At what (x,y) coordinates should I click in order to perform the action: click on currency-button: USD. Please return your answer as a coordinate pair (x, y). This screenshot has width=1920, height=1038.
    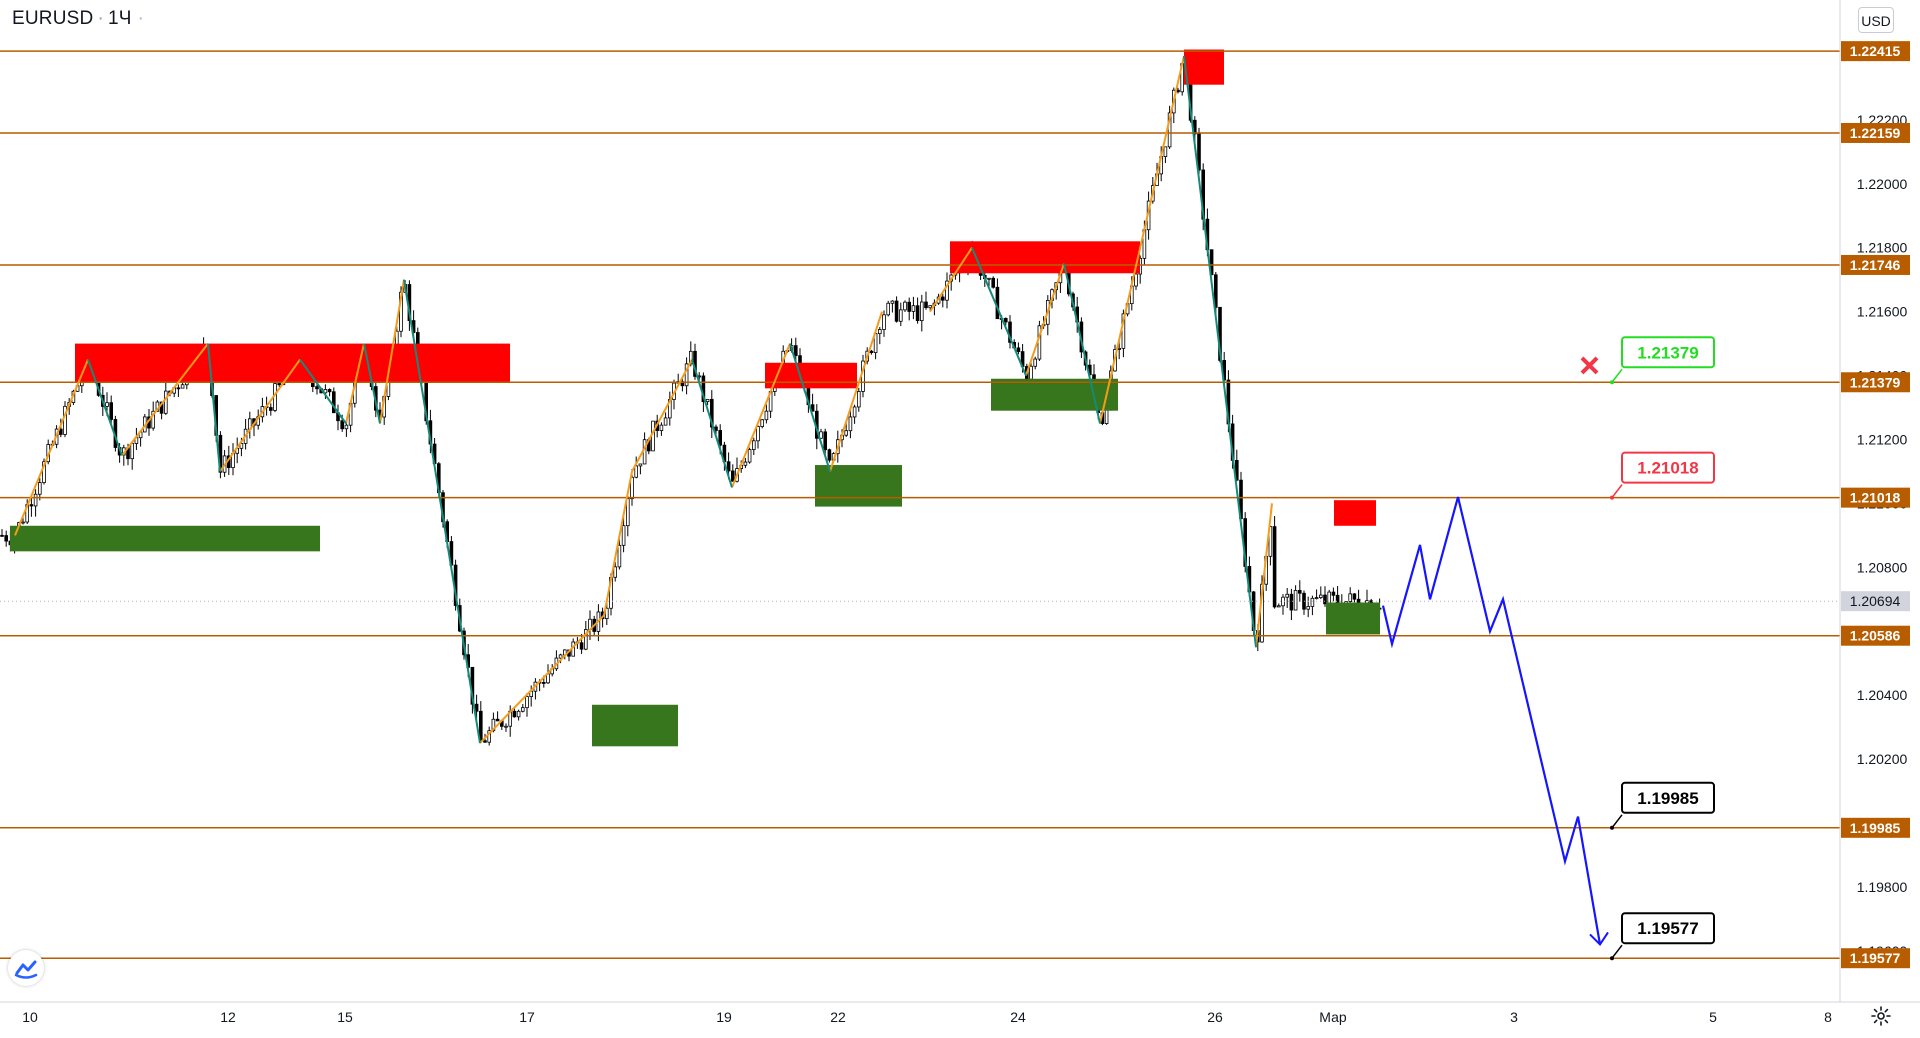
    Looking at the image, I should click on (1876, 20).